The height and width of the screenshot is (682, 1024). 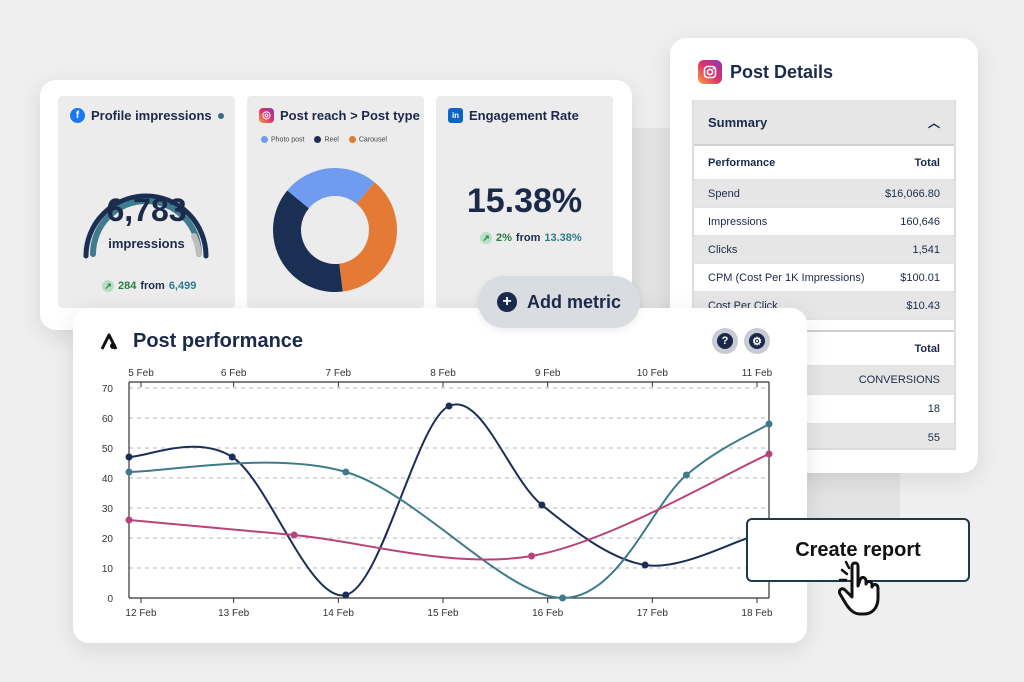 What do you see at coordinates (108, 569) in the screenshot?
I see `y-tick-label: 10` at bounding box center [108, 569].